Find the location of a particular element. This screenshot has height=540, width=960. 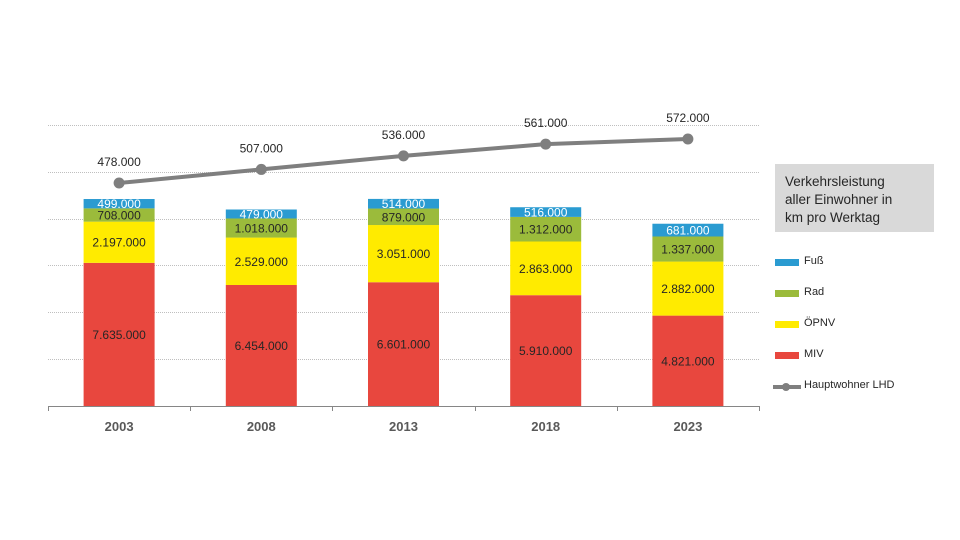

data-label: 6.454.000 is located at coordinates (262, 346).